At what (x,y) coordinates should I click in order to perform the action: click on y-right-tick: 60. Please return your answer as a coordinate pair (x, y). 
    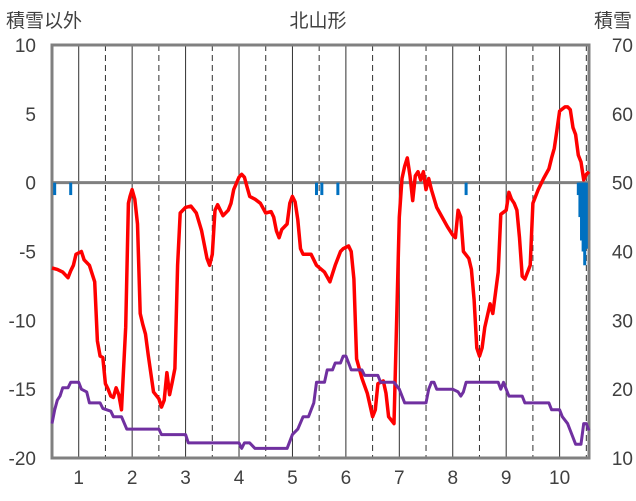
    Looking at the image, I should click on (622, 115).